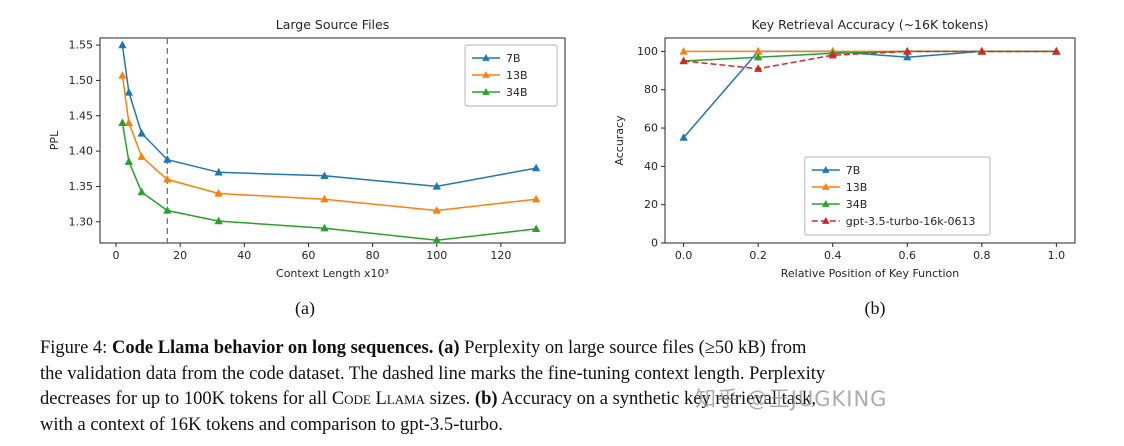  Describe the element at coordinates (911, 221) in the screenshot. I see `legend-label: gpt-3.5-turbo-16k-0613` at that location.